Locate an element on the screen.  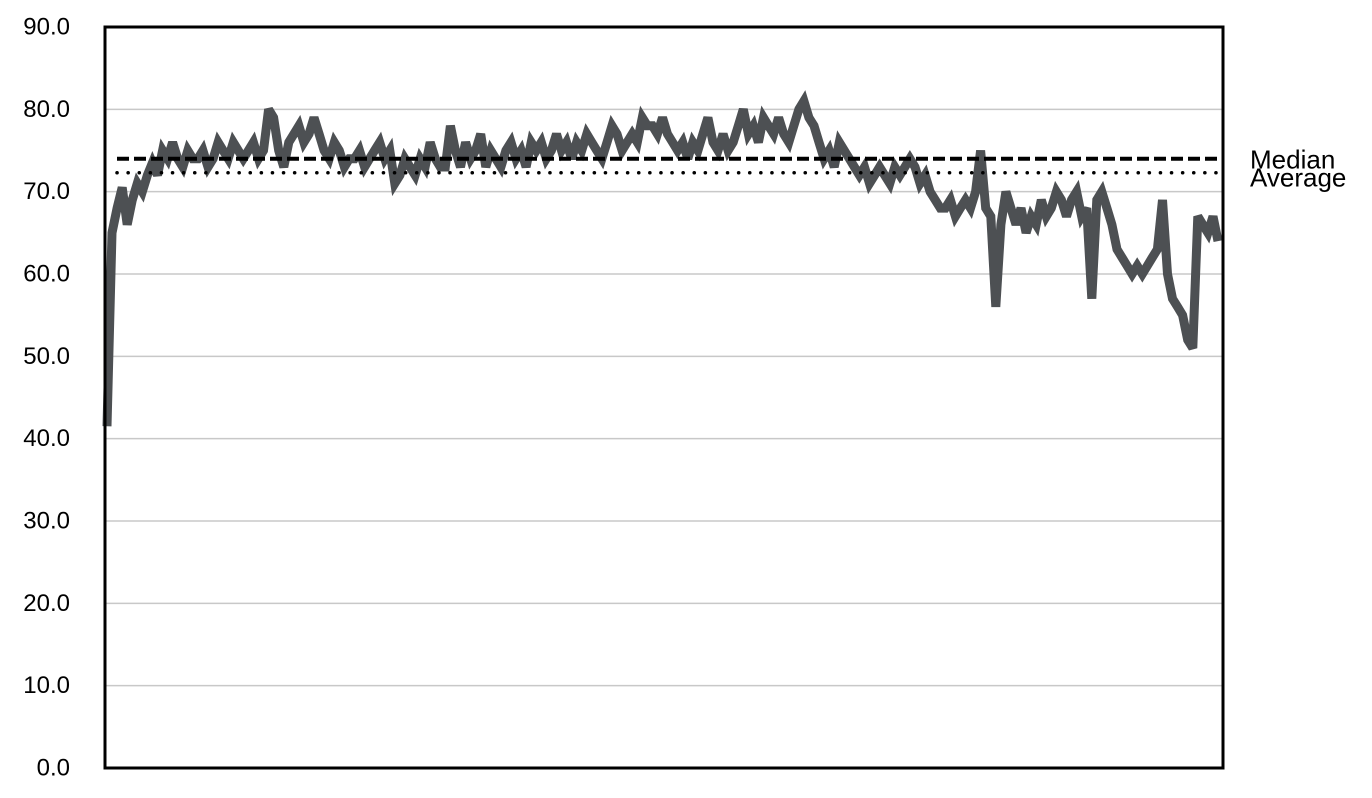
y-tick-label: 40.0 is located at coordinates (46, 438).